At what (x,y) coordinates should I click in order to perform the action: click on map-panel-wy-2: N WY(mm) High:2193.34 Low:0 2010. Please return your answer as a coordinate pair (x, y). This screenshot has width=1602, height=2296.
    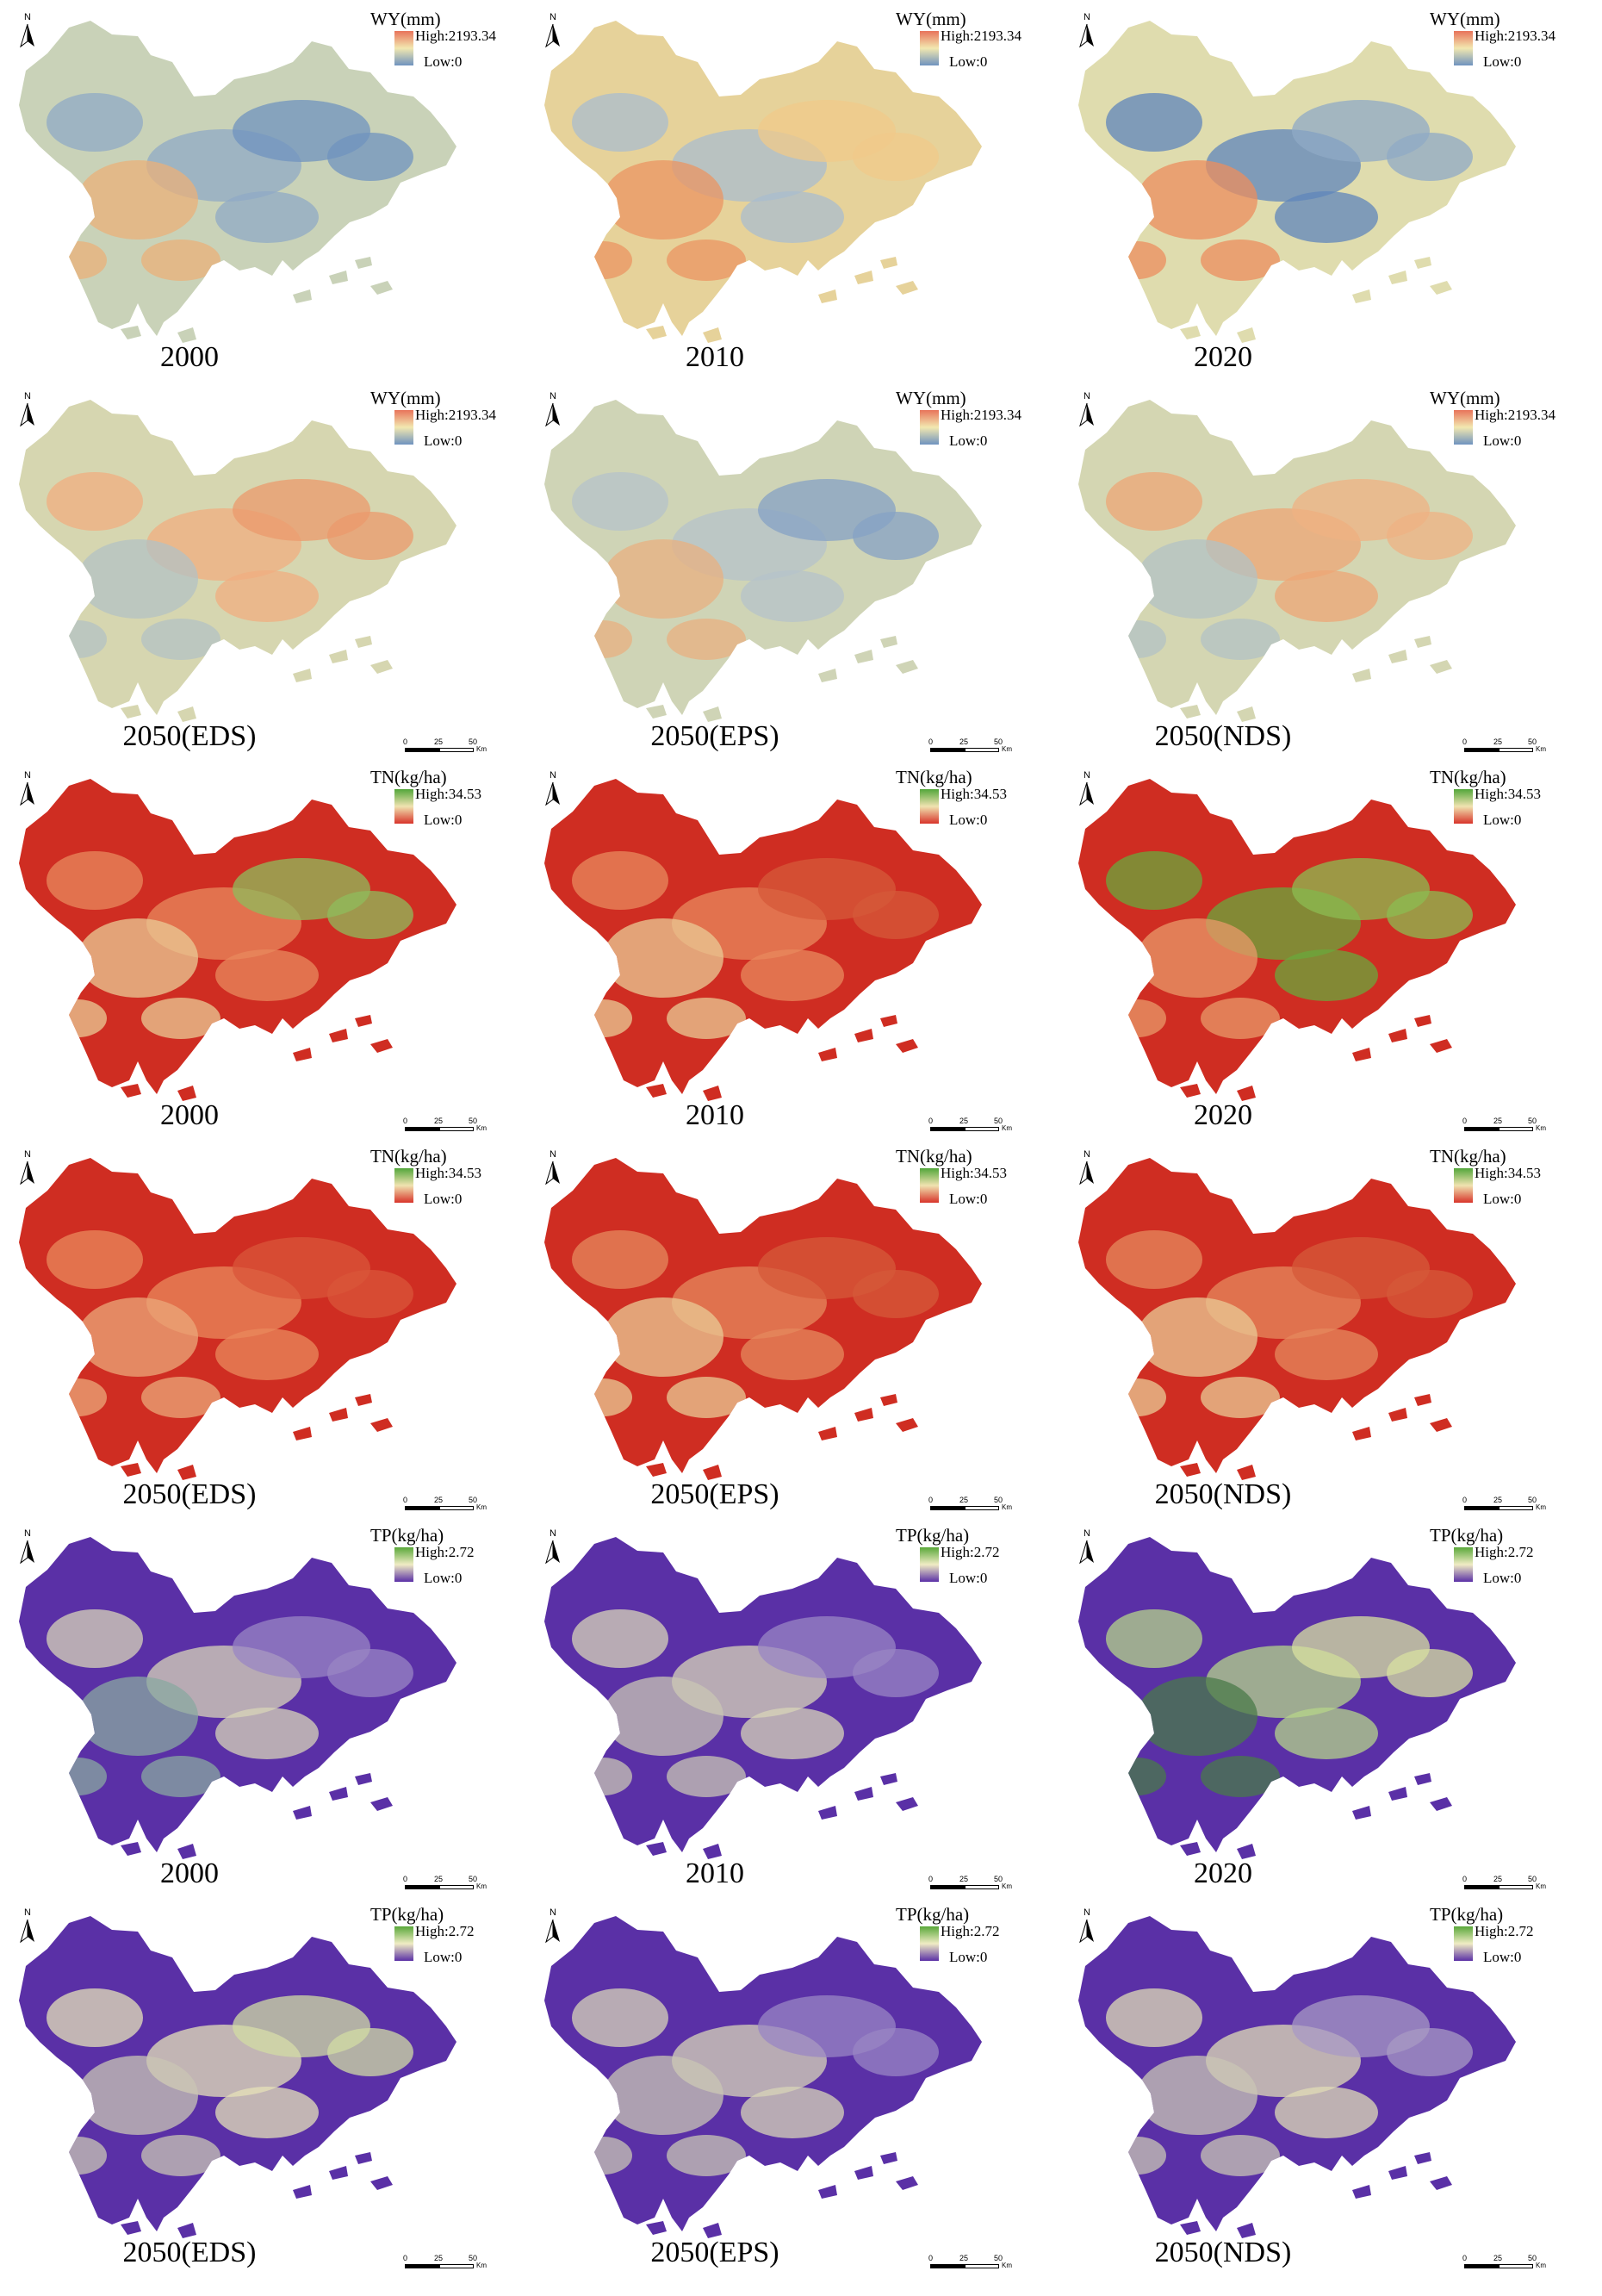
    Looking at the image, I should click on (792, 192).